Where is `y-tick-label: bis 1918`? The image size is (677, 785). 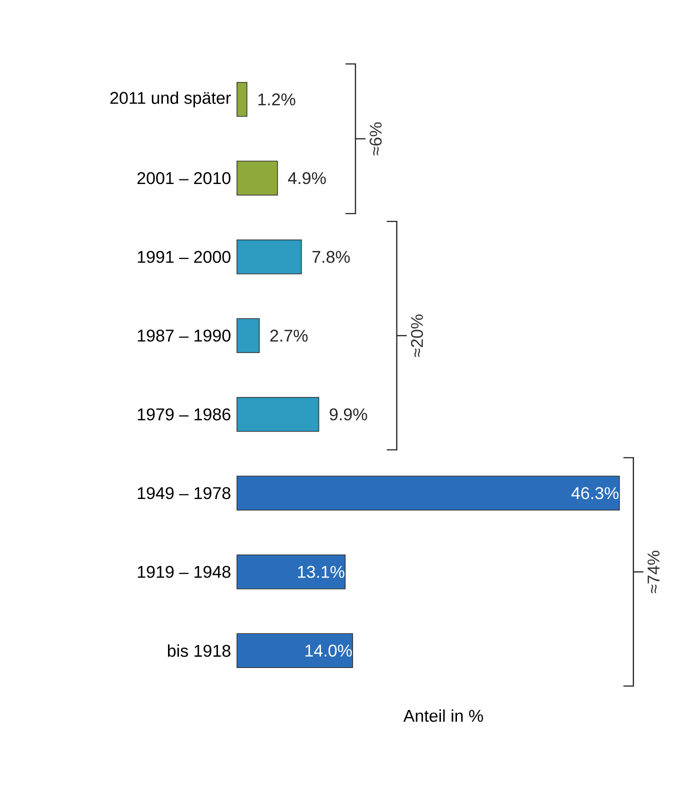 y-tick-label: bis 1918 is located at coordinates (199, 650).